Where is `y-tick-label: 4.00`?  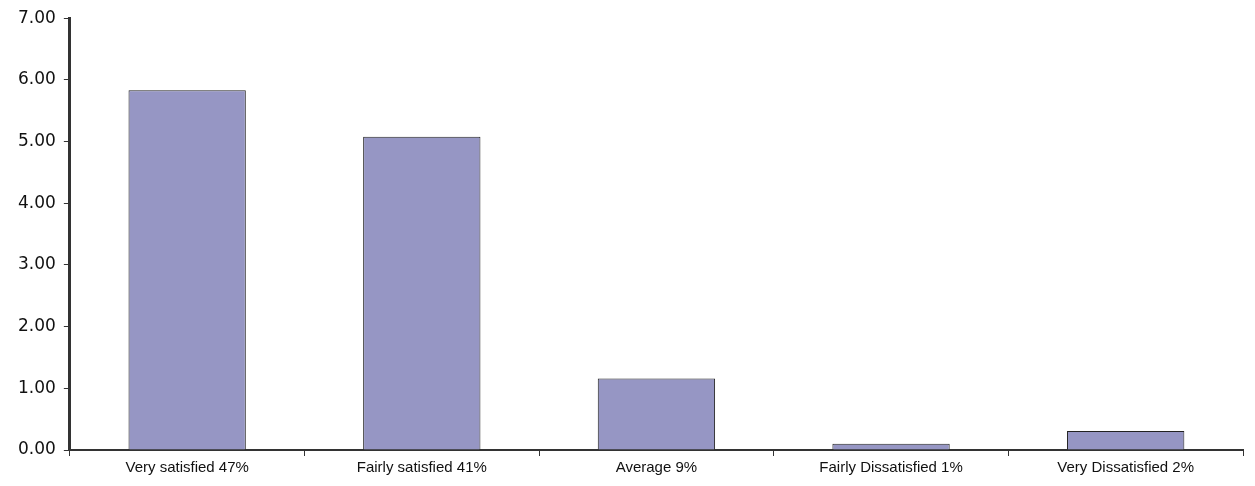
y-tick-label: 4.00 is located at coordinates (36, 201).